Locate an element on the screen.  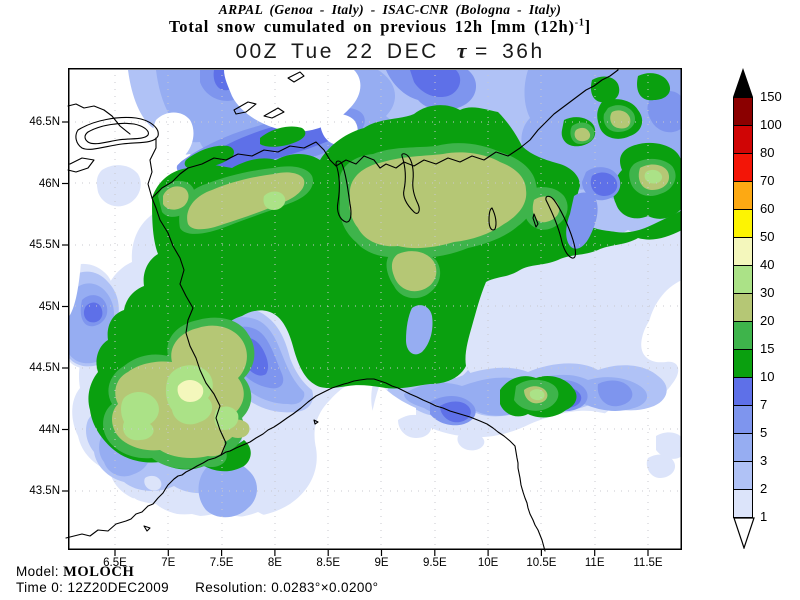
x-tick-label: 7E is located at coordinates (168, 563).